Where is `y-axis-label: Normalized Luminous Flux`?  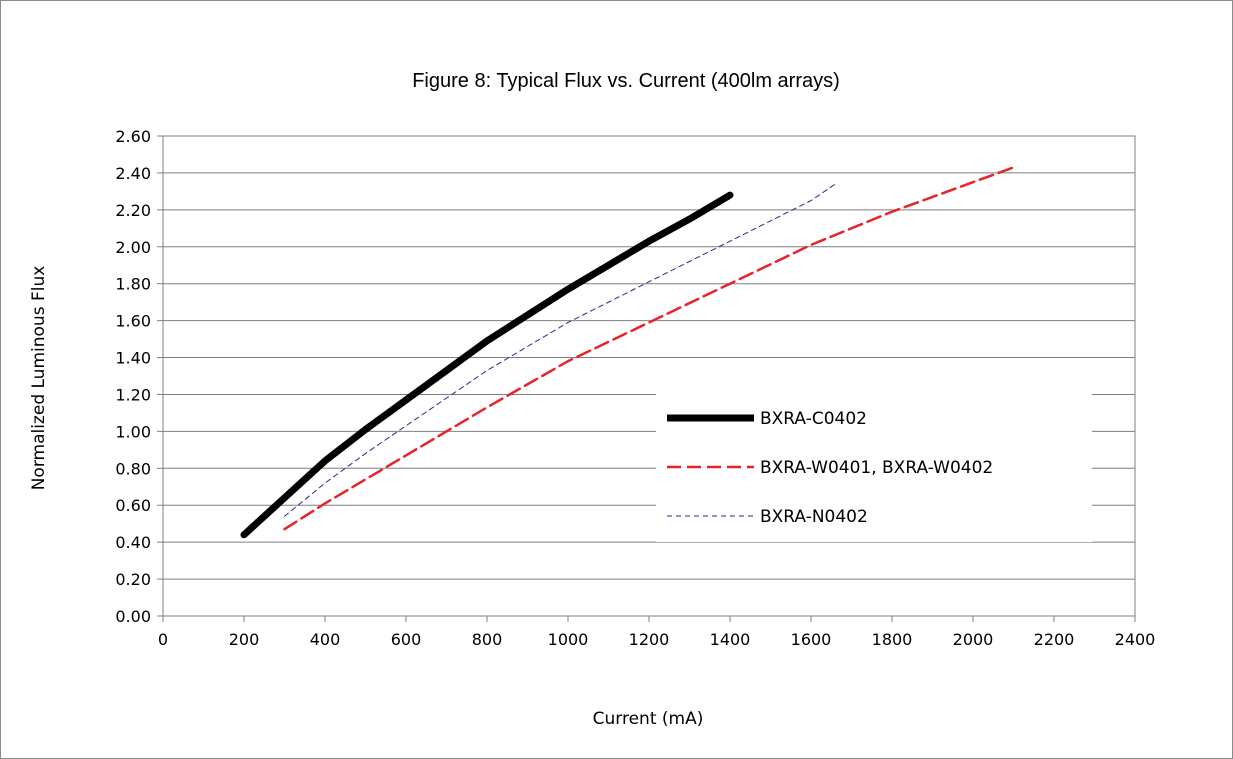 y-axis-label: Normalized Luminous Flux is located at coordinates (39, 378).